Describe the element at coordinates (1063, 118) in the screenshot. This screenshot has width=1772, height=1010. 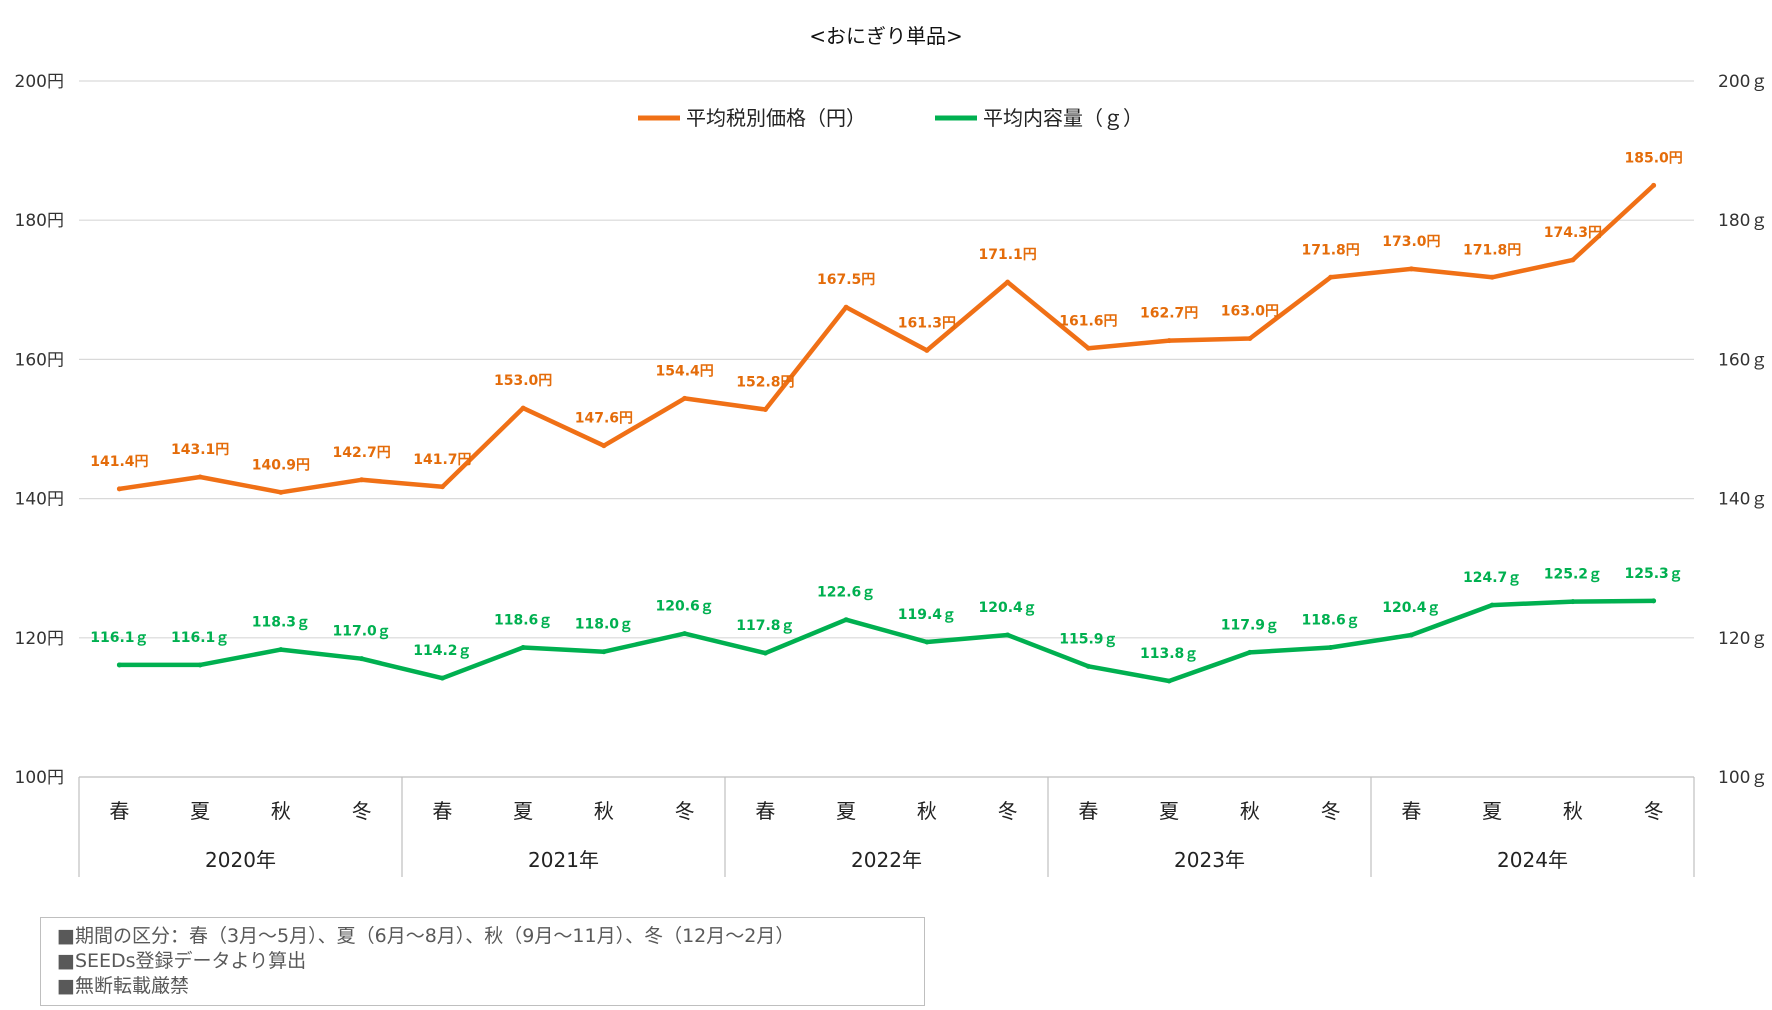
I see `legend-weight-label: 平均内容量（ｇ）` at that location.